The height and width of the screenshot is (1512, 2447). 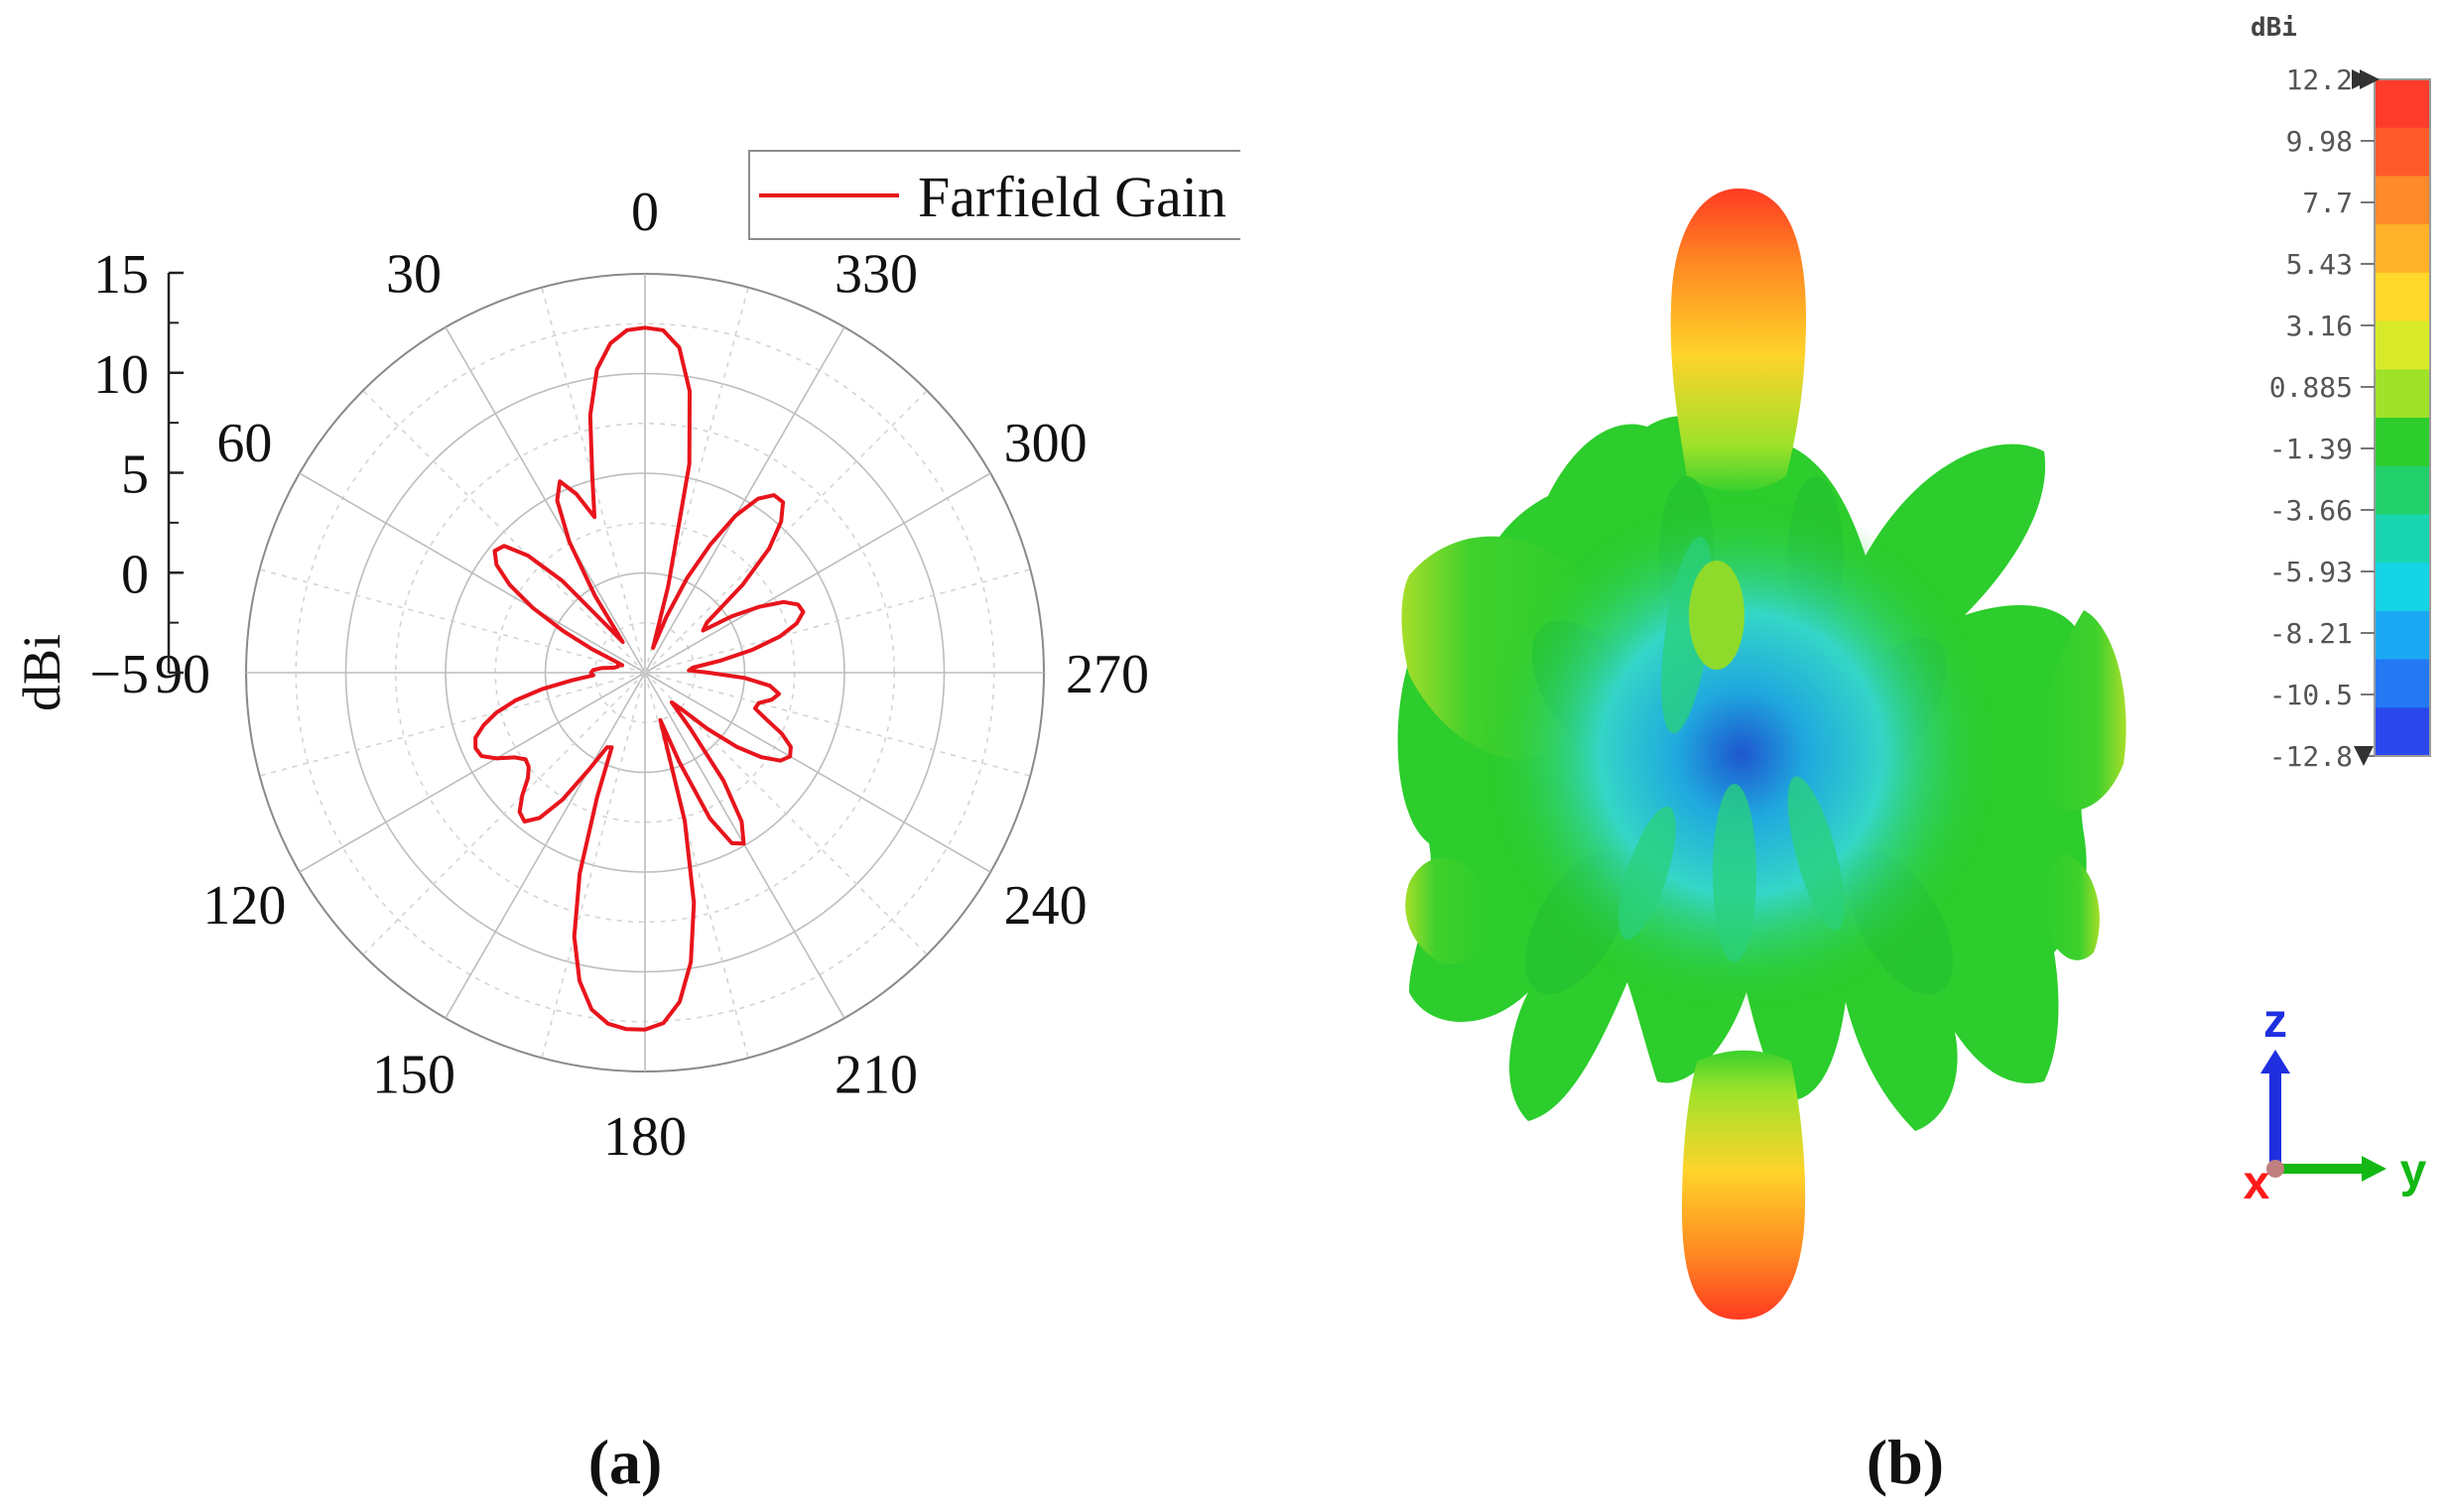 I want to click on colorbar-tick-label: -1.39, so click(x=2311, y=449).